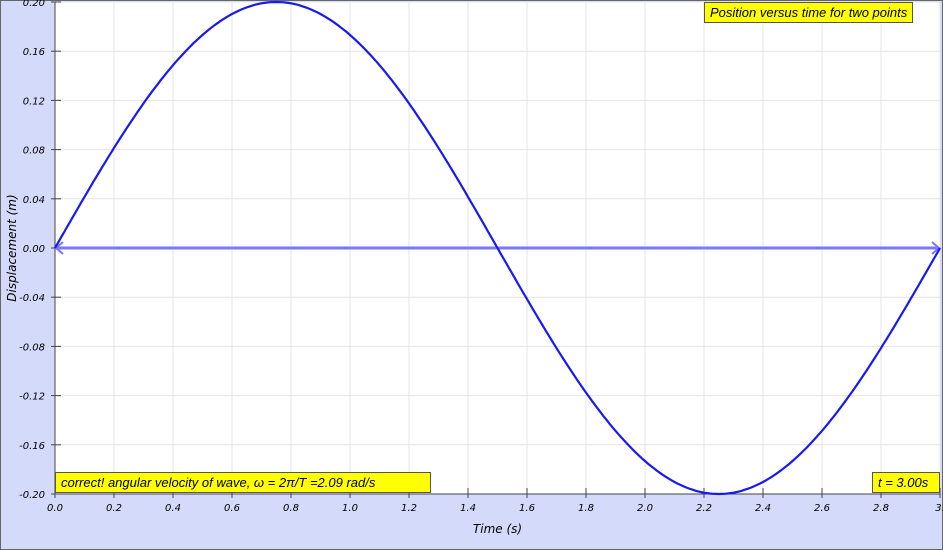 The image size is (943, 550). What do you see at coordinates (763, 508) in the screenshot?
I see `x-tick-label: 2.4` at bounding box center [763, 508].